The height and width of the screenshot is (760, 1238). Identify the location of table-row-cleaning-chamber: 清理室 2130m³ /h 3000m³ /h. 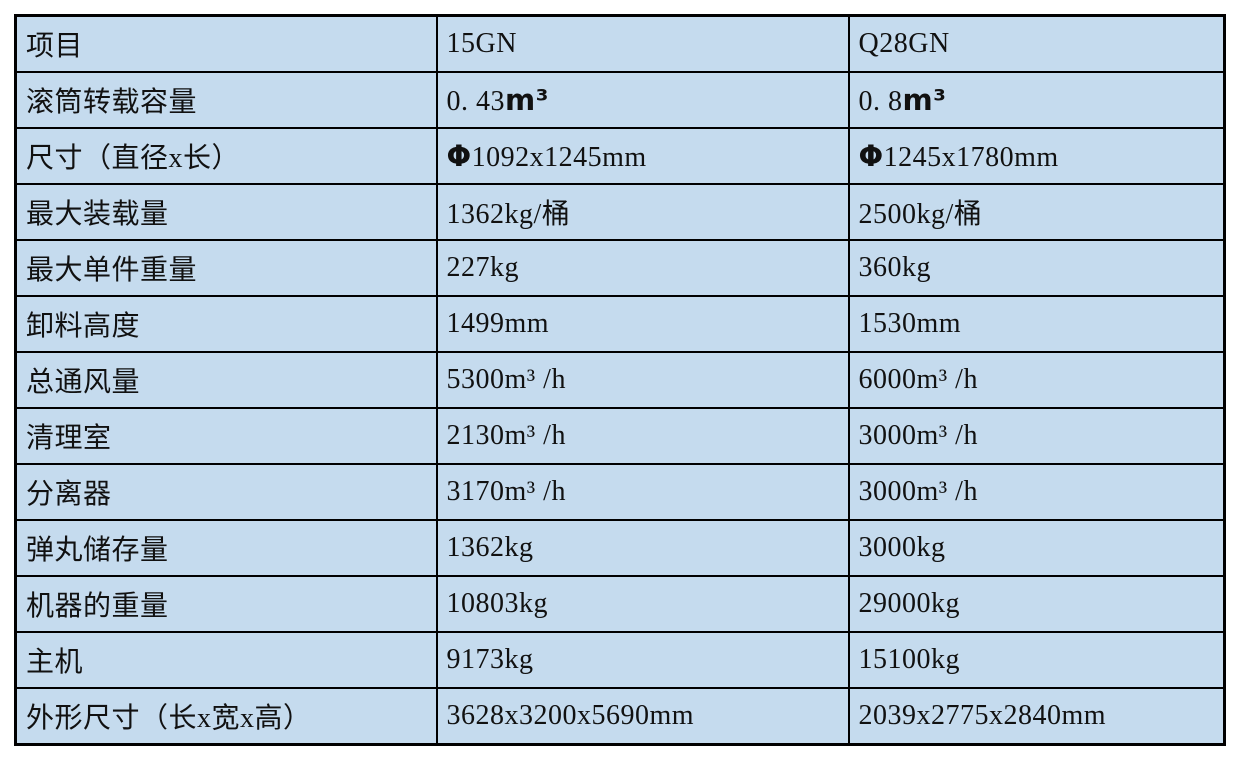
(620, 436).